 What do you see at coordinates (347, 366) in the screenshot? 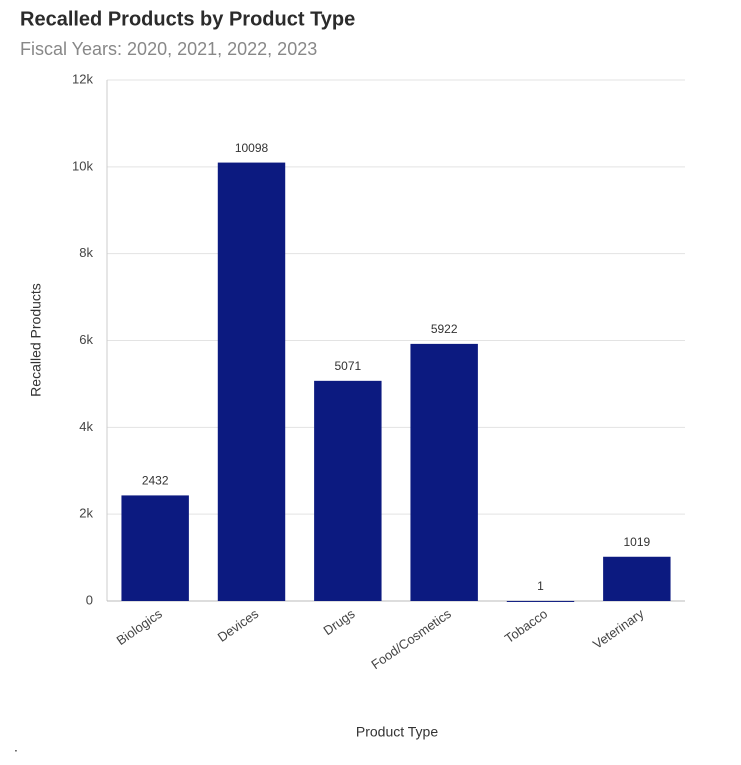
I see `value-label: 5071` at bounding box center [347, 366].